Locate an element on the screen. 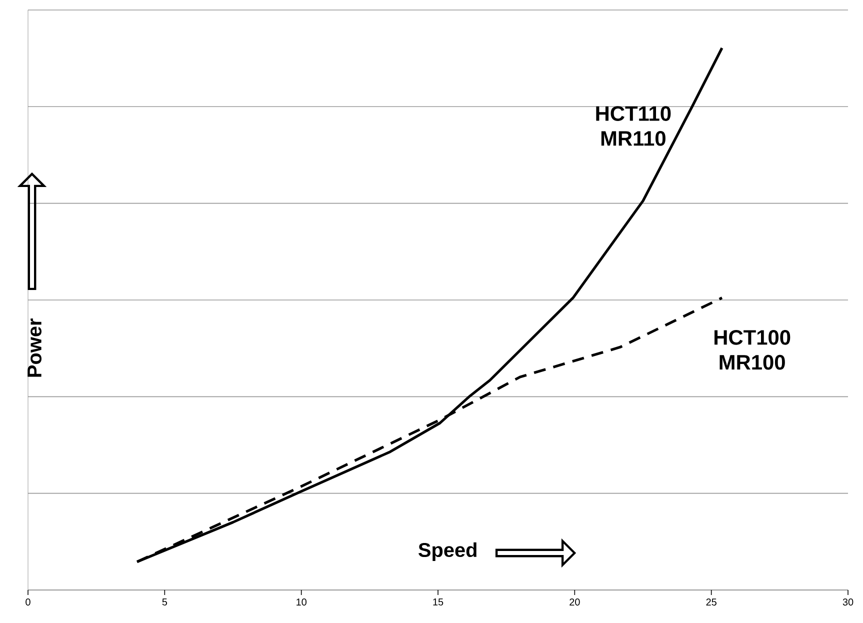  x-tick-label: 0 is located at coordinates (28, 602).